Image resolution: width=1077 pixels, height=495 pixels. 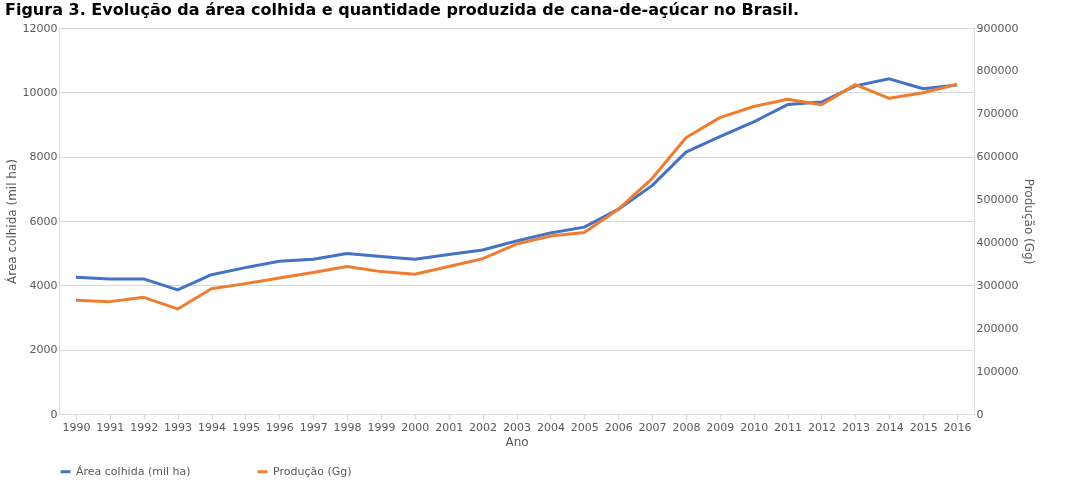 What do you see at coordinates (997, 285) in the screenshot?
I see `y2-tick-label: 300000` at bounding box center [997, 285].